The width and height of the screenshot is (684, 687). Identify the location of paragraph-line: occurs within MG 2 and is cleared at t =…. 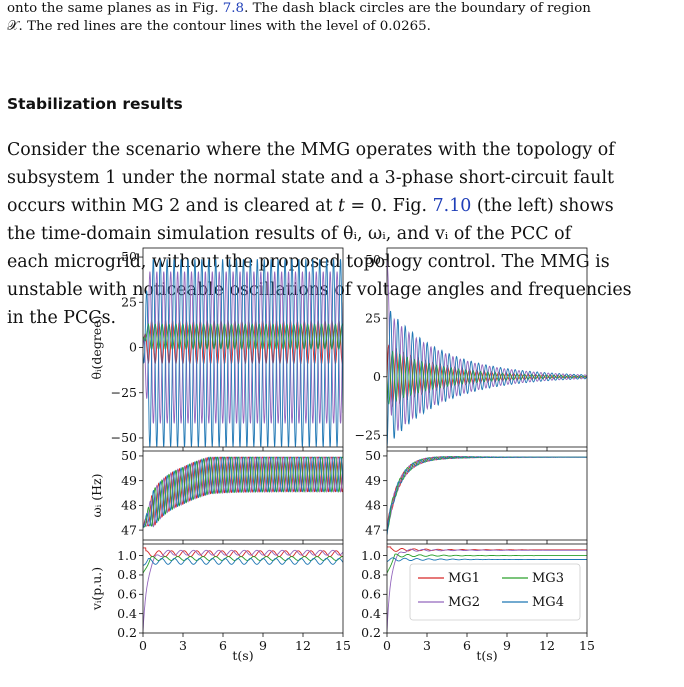
(310, 206).